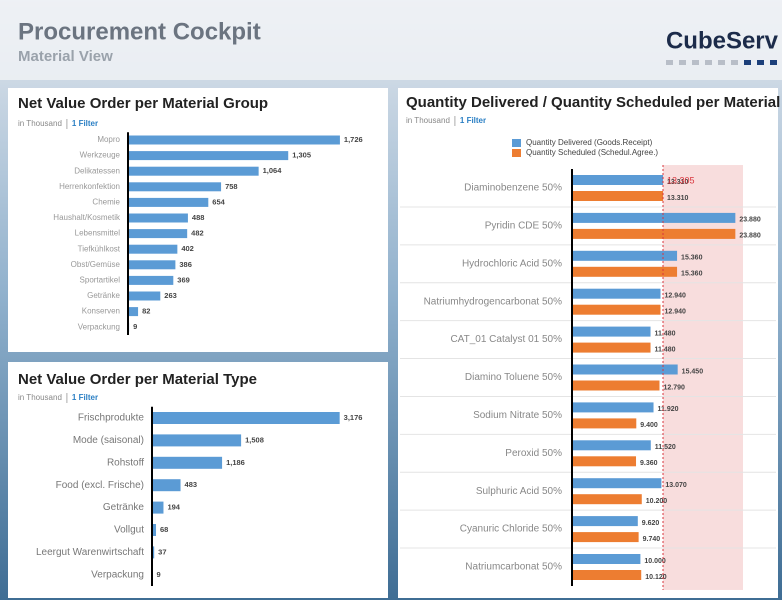 The height and width of the screenshot is (600, 782). I want to click on value-label: 15.450, so click(693, 371).